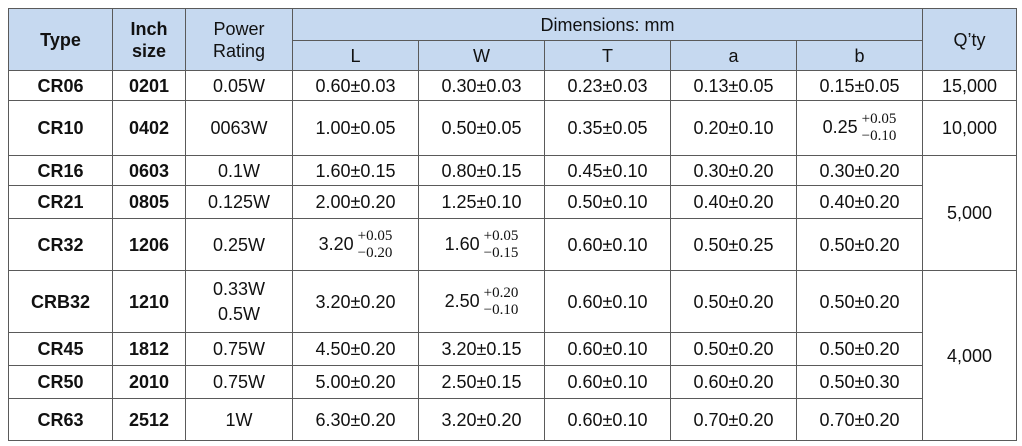  Describe the element at coordinates (149, 301) in the screenshot. I see `cell: 1210` at that location.